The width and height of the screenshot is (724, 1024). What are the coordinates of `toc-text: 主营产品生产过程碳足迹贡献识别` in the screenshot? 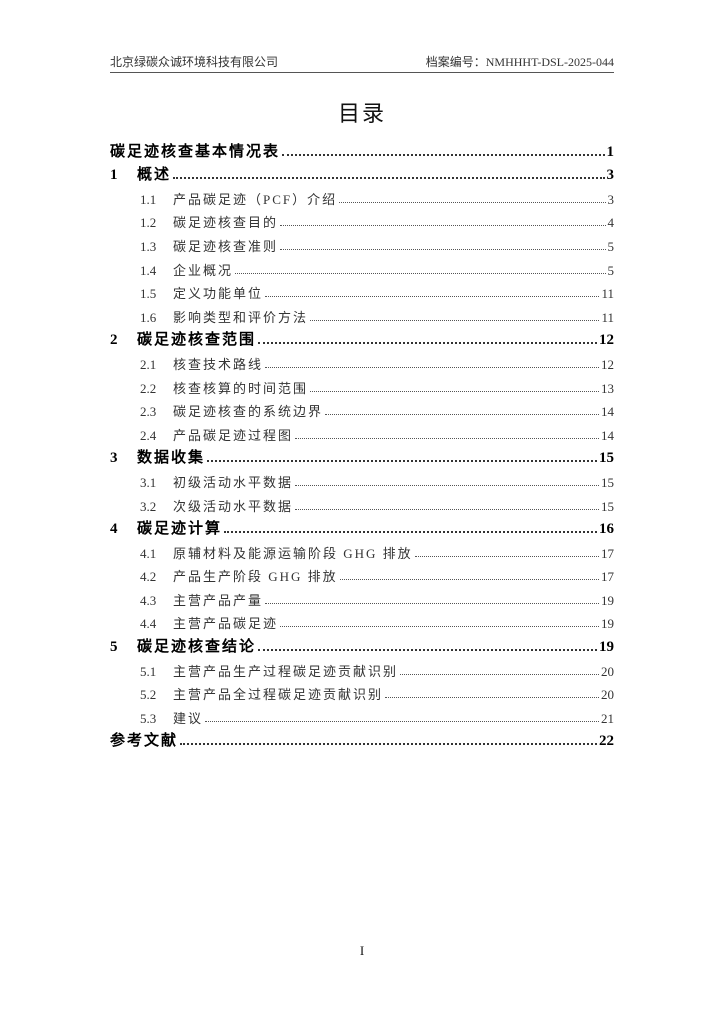 It's located at (286, 671).